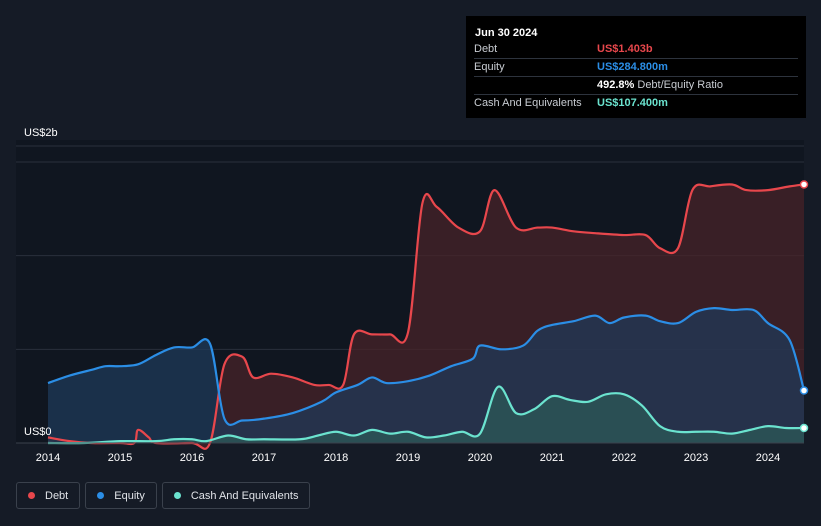  I want to click on y-tick-label-1: US$2b, so click(41, 133).